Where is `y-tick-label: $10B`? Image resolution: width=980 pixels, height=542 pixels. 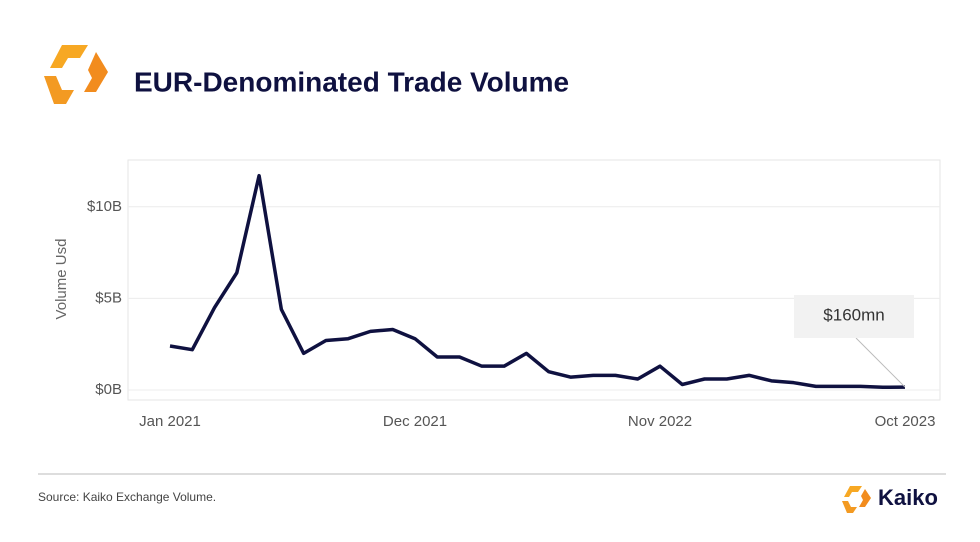
y-tick-label: $10B is located at coordinates (104, 206).